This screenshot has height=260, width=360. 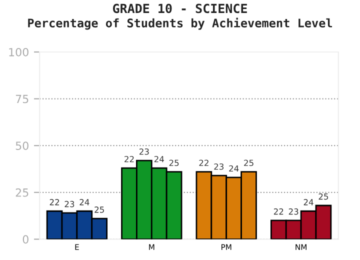 I want to click on y-tick-label: 100, so click(x=18, y=52).